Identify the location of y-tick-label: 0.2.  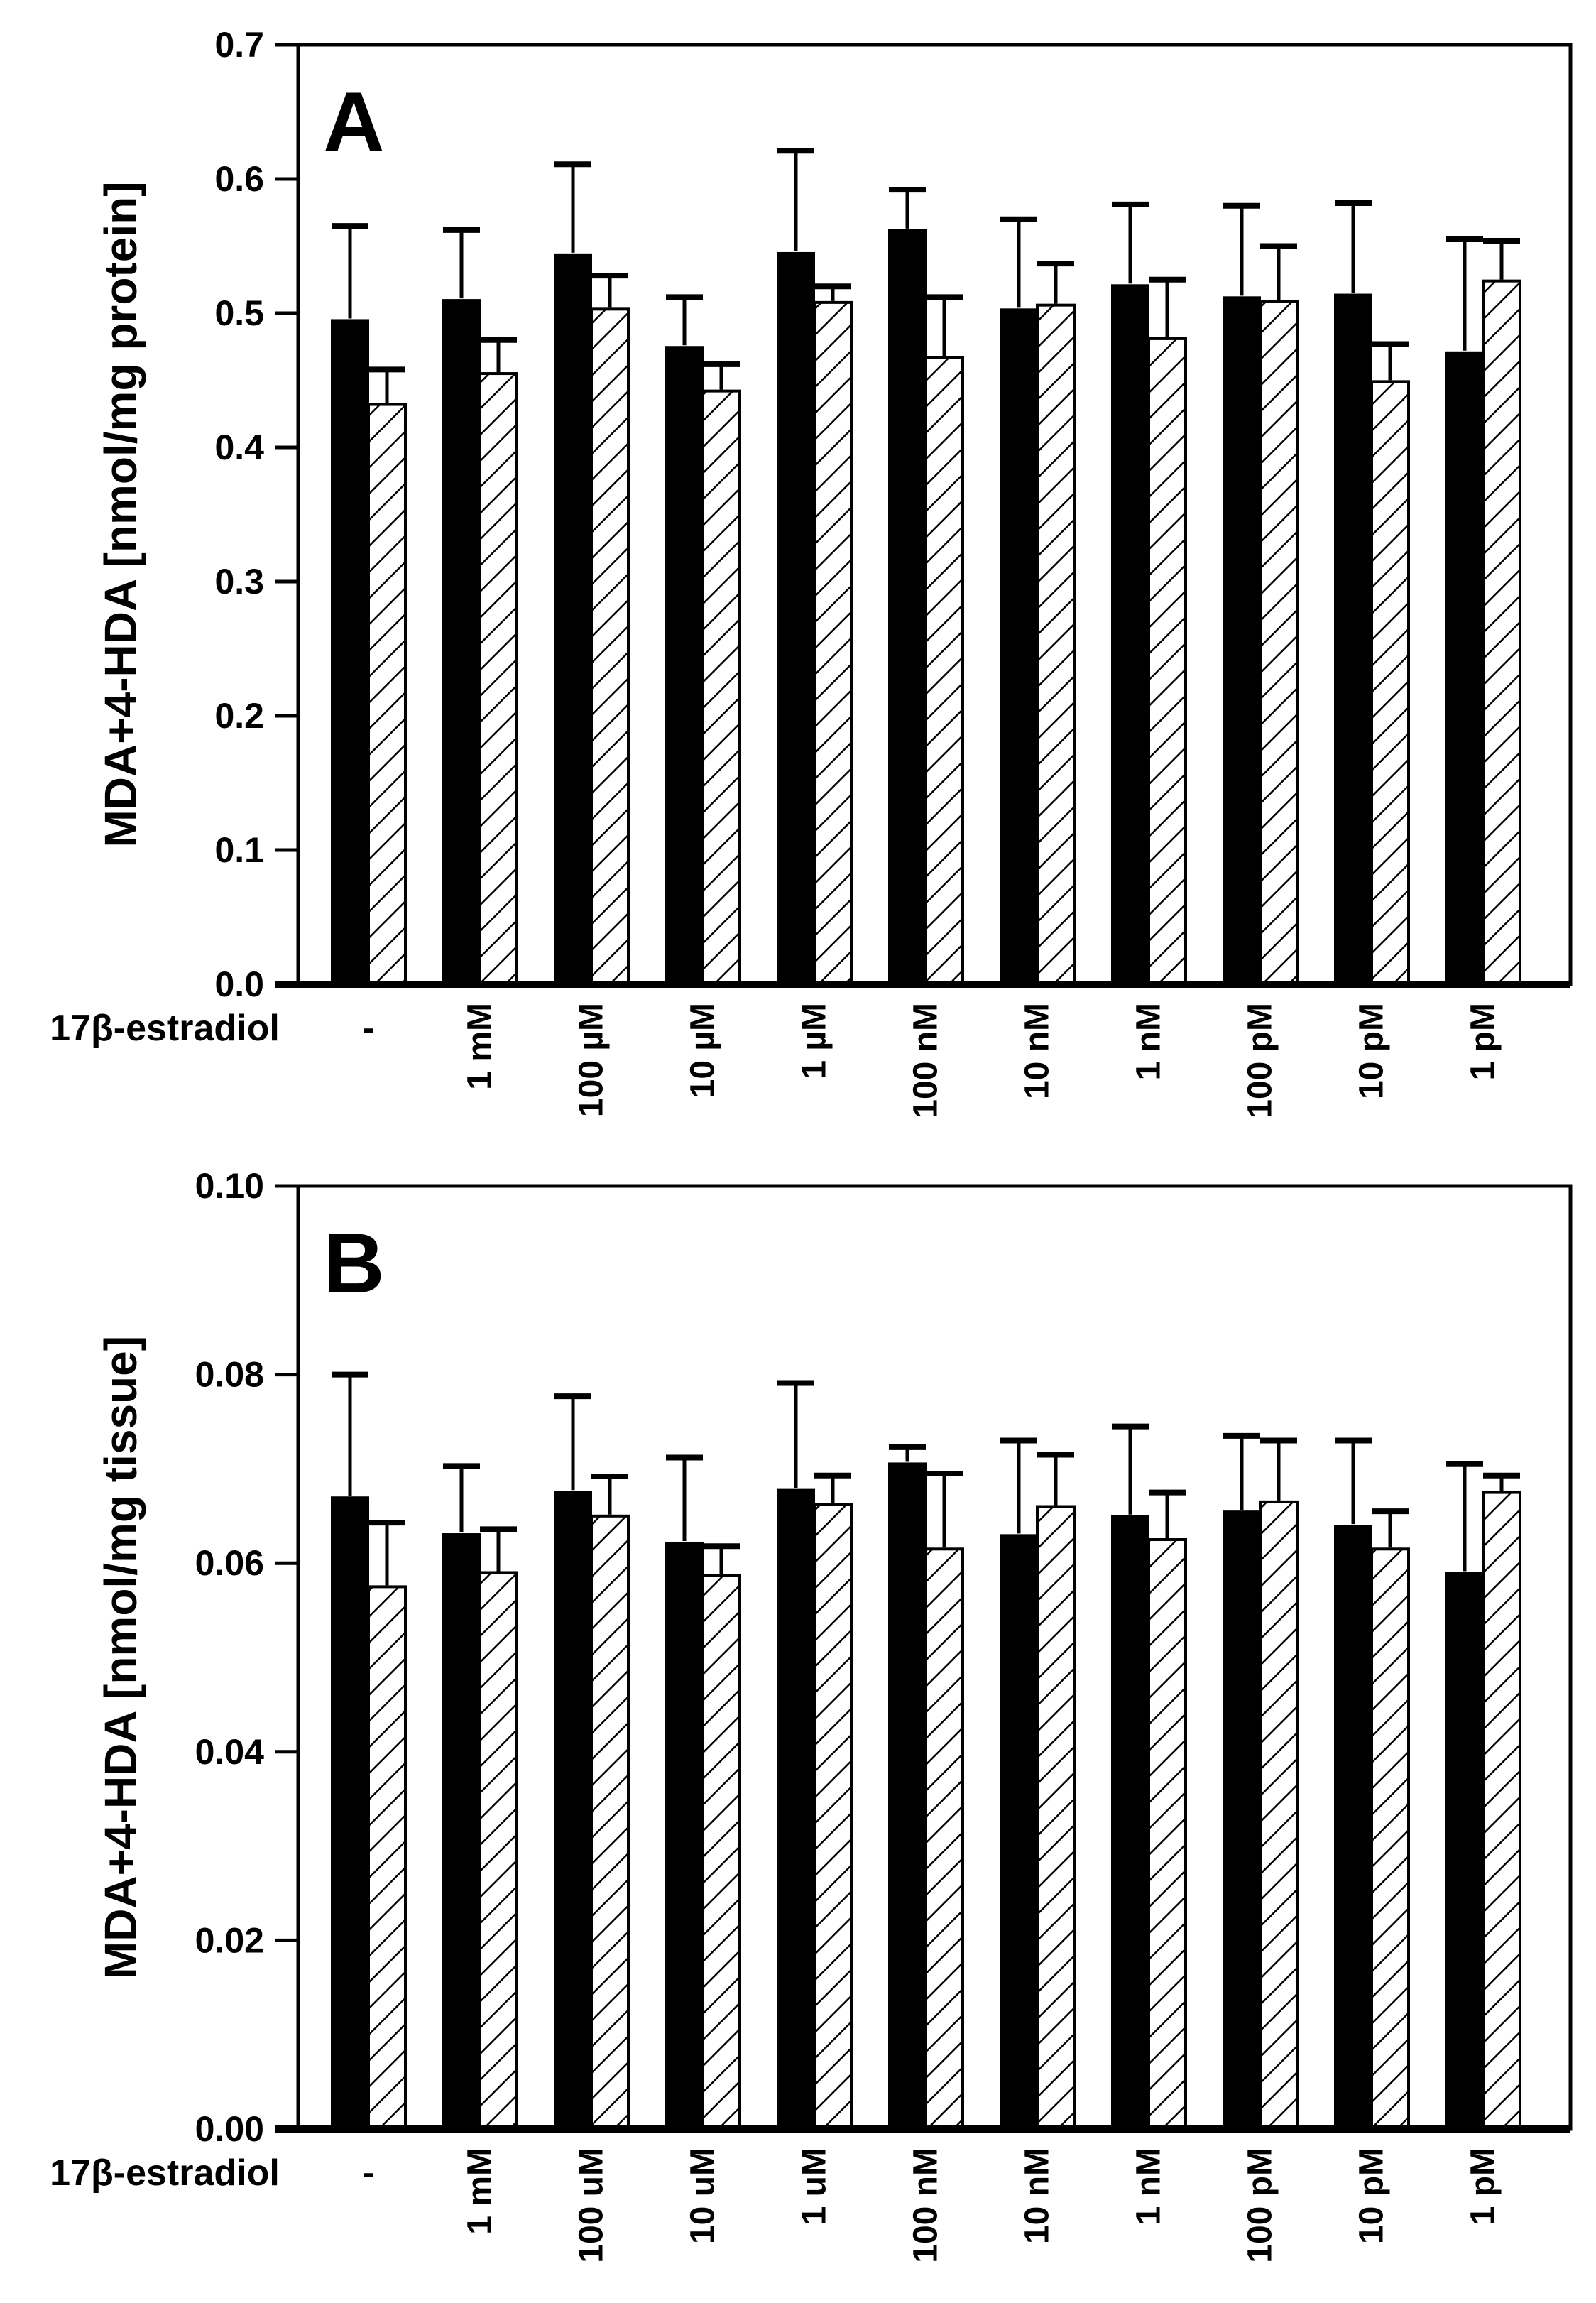
(239, 716).